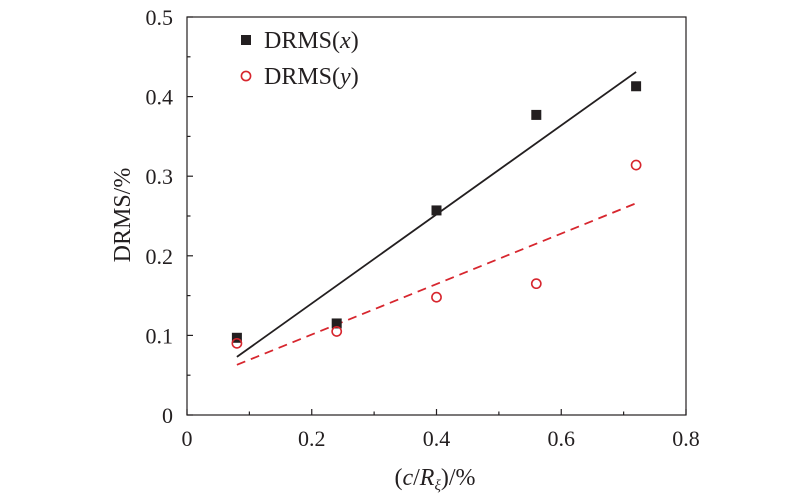 The image size is (800, 501). I want to click on y-tick-label: 0.1, so click(160, 335).